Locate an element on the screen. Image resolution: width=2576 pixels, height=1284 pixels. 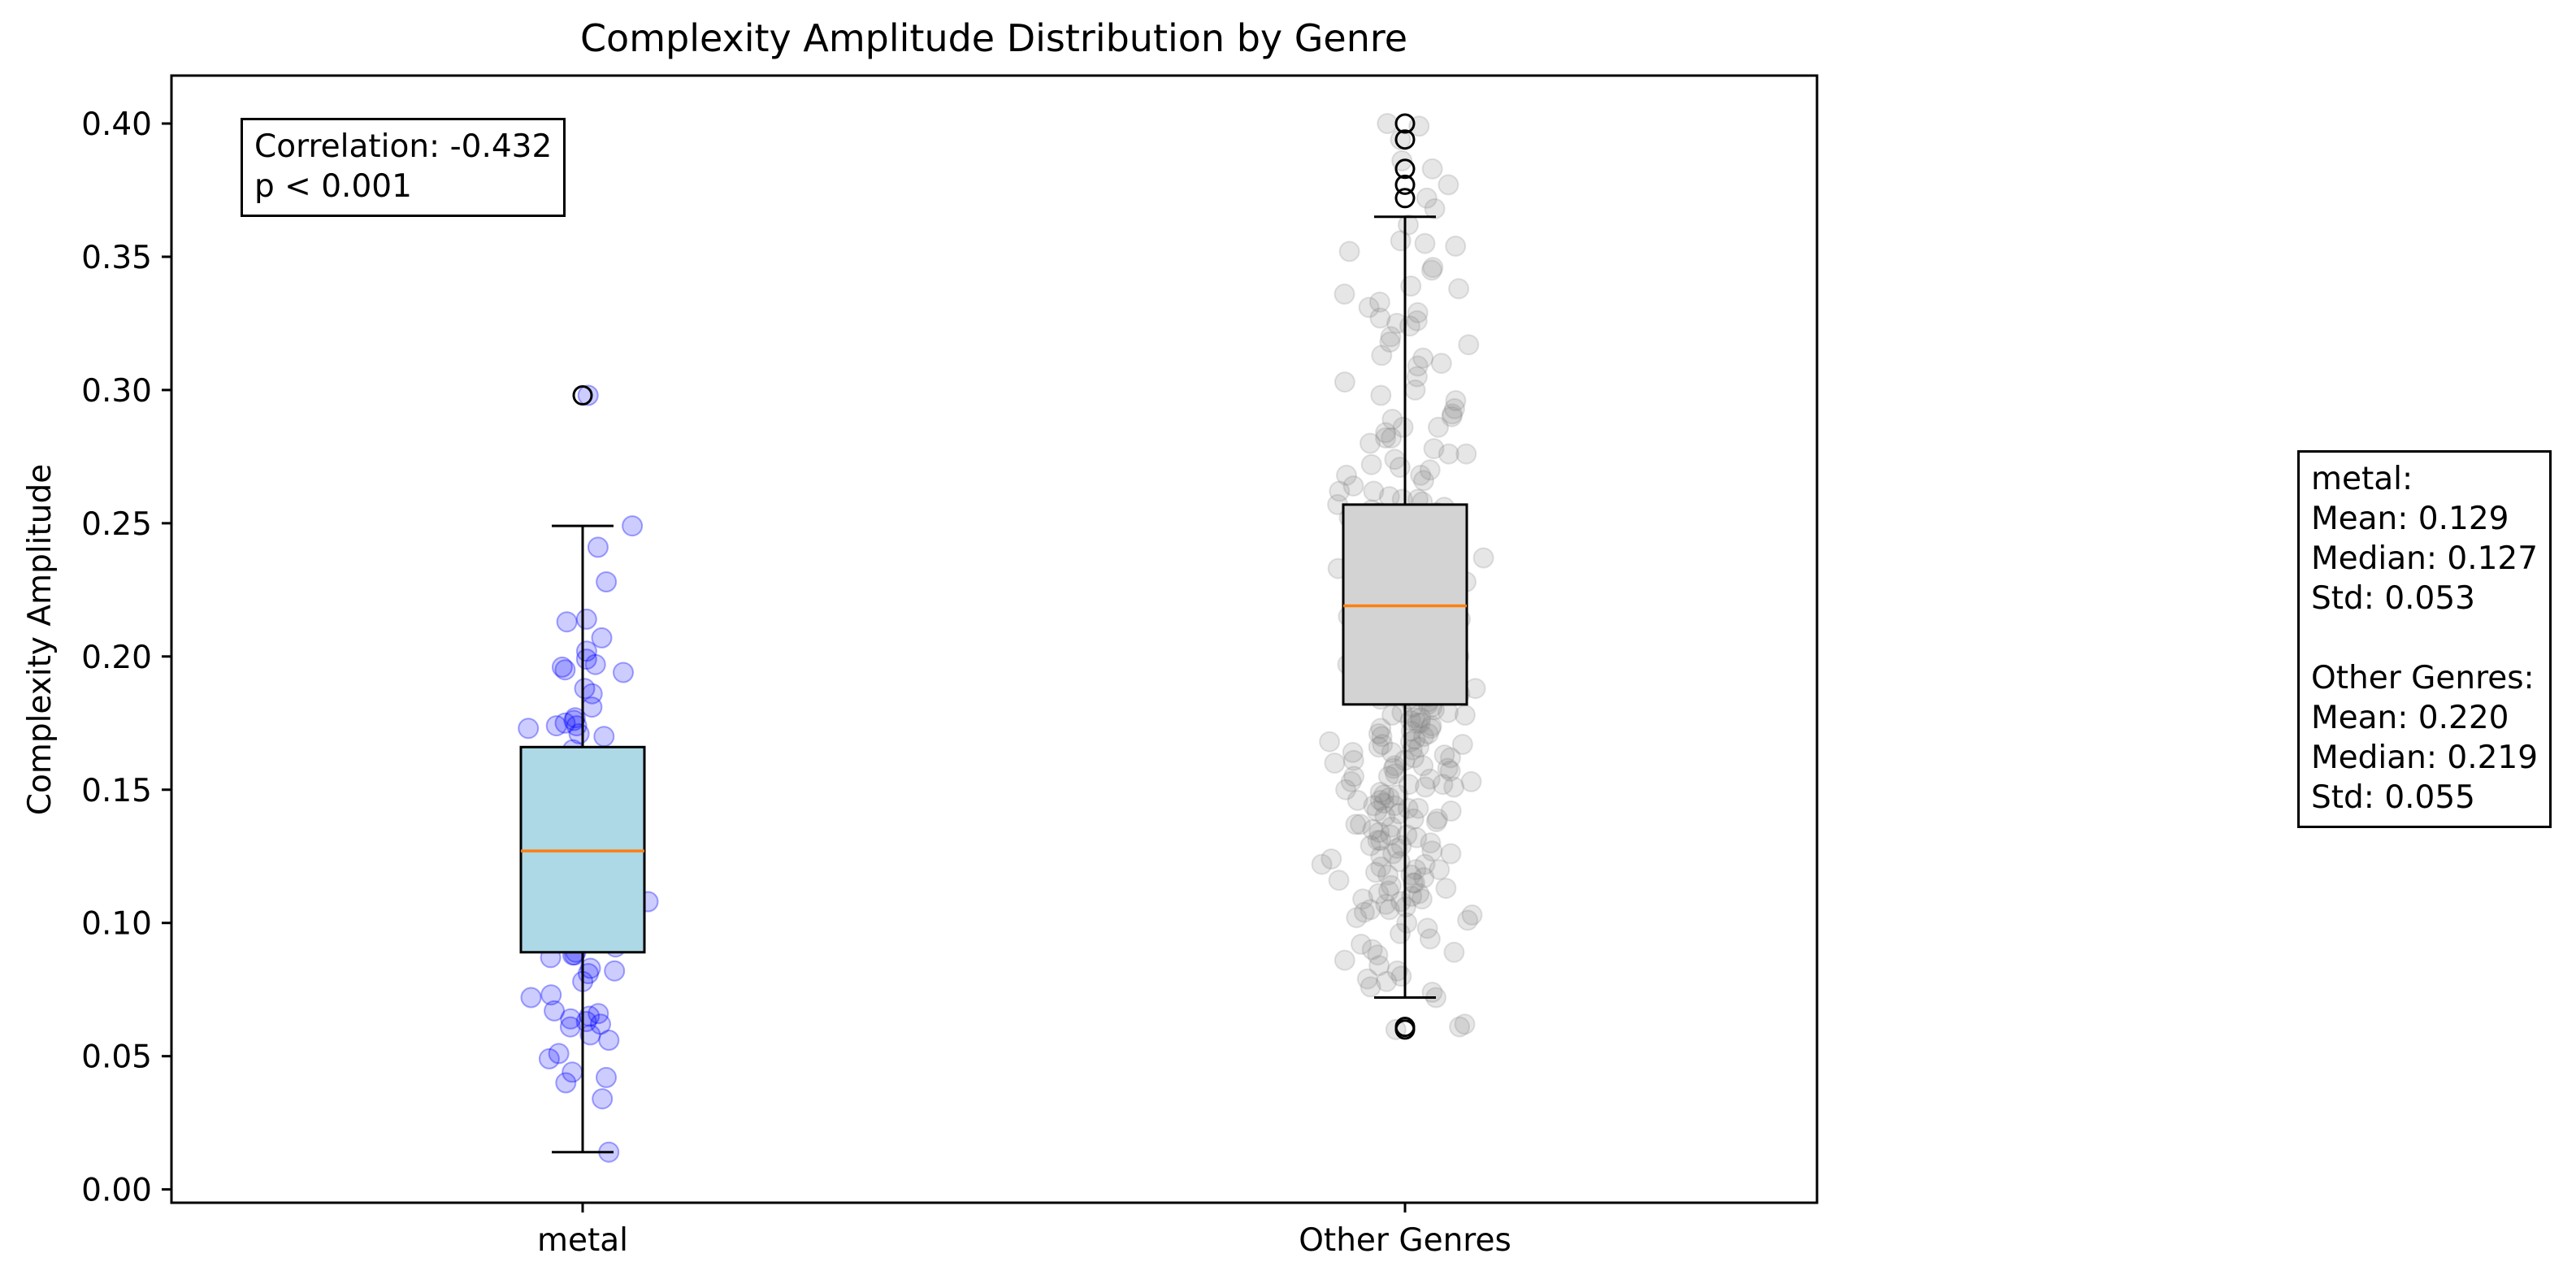
y-tick-label: 0.25 is located at coordinates (116, 524).